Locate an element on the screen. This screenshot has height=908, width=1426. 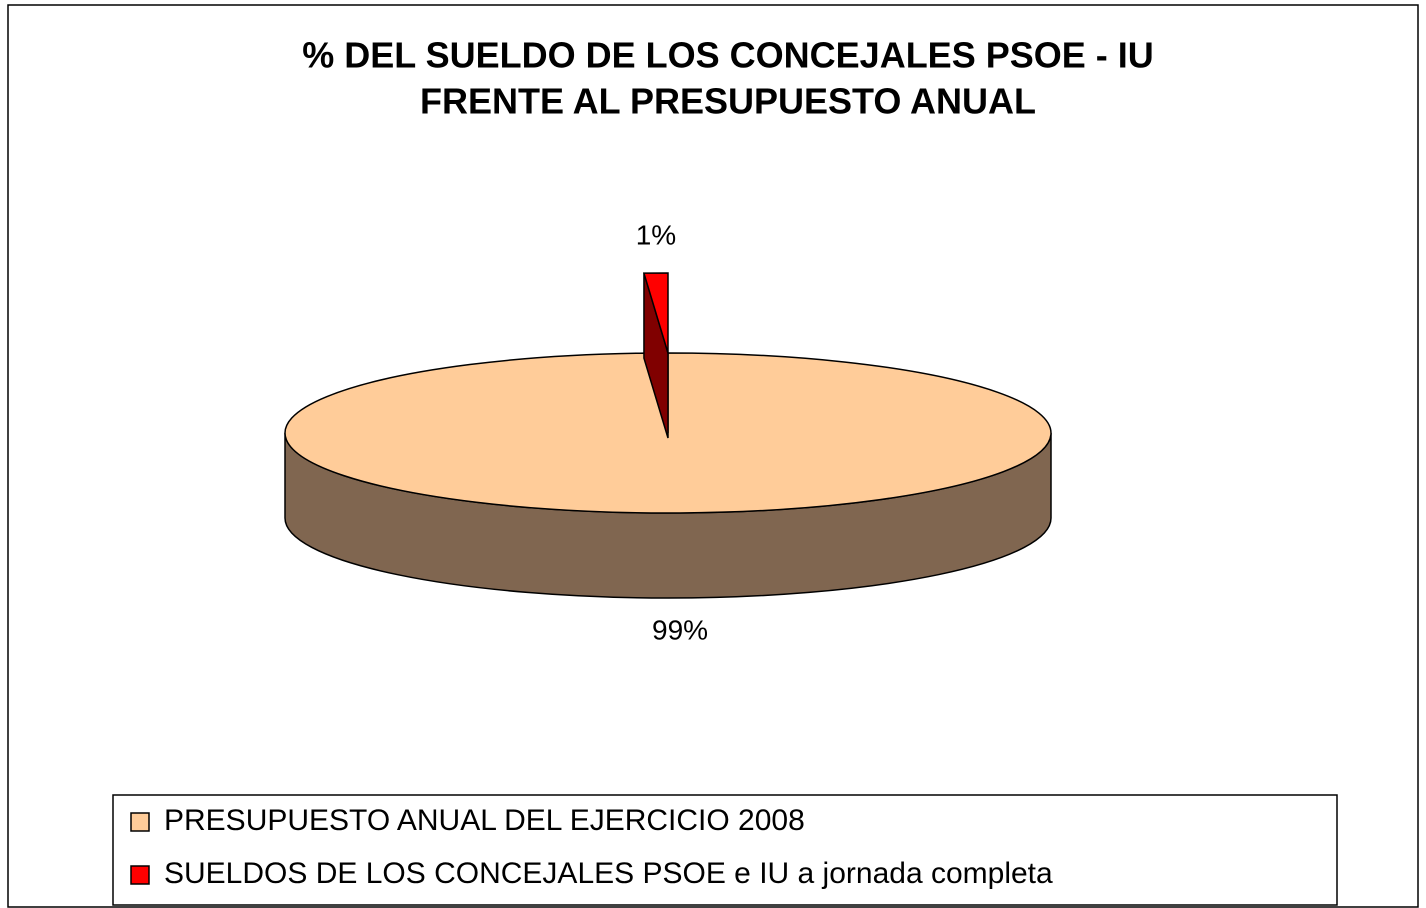
chart-title: % DEL SUELDO DE LOS CONCEJALES PSOE - IU is located at coordinates (727, 55).